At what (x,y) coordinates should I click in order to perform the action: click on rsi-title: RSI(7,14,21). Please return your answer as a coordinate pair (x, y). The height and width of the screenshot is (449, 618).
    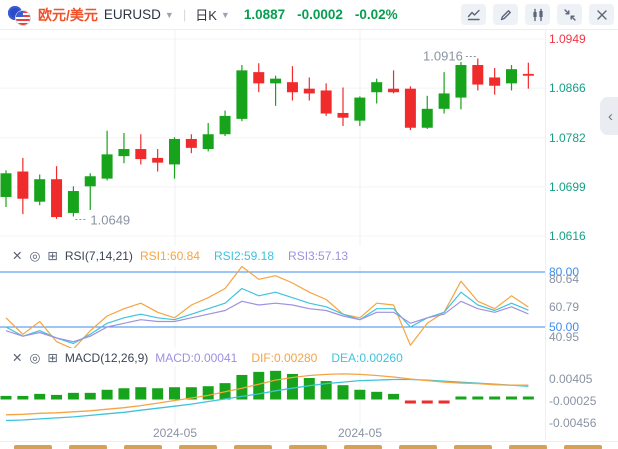
    Looking at the image, I should click on (98, 256).